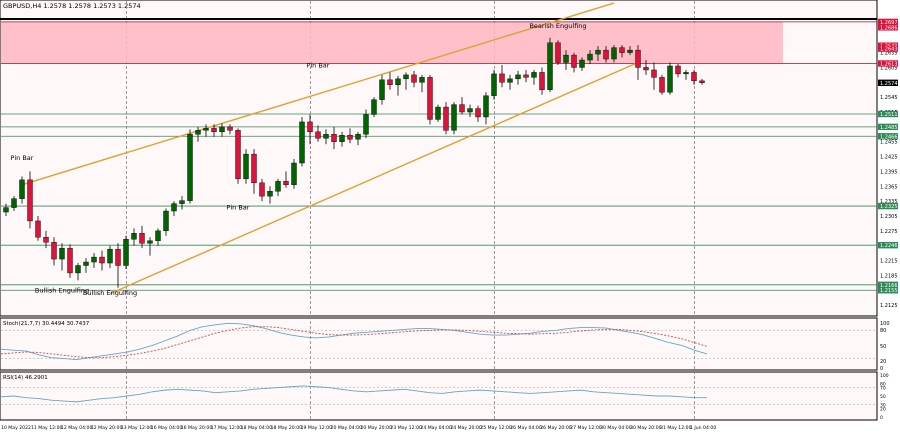 Image resolution: width=900 pixels, height=433 pixels. What do you see at coordinates (46, 324) in the screenshot?
I see `stoch-header: Stoch(21,7,7) 30.4494 30.7437` at bounding box center [46, 324].